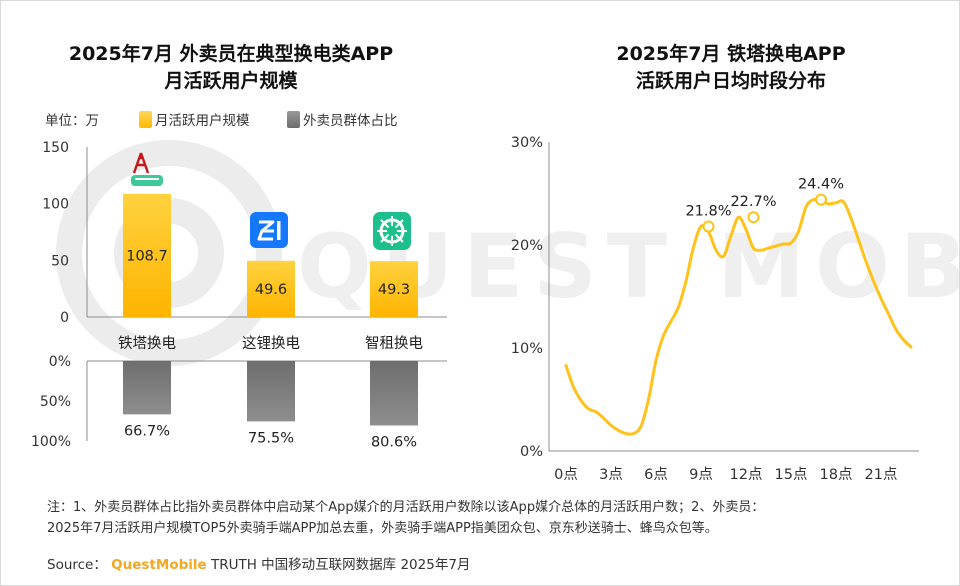  I want to click on legend-bar-swatch, so click(145, 119).